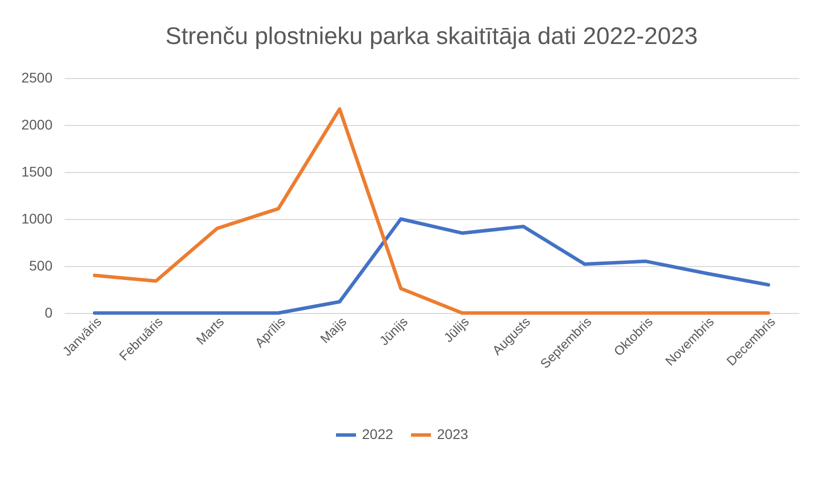 The width and height of the screenshot is (838, 477). I want to click on legend-label: 2023, so click(452, 434).